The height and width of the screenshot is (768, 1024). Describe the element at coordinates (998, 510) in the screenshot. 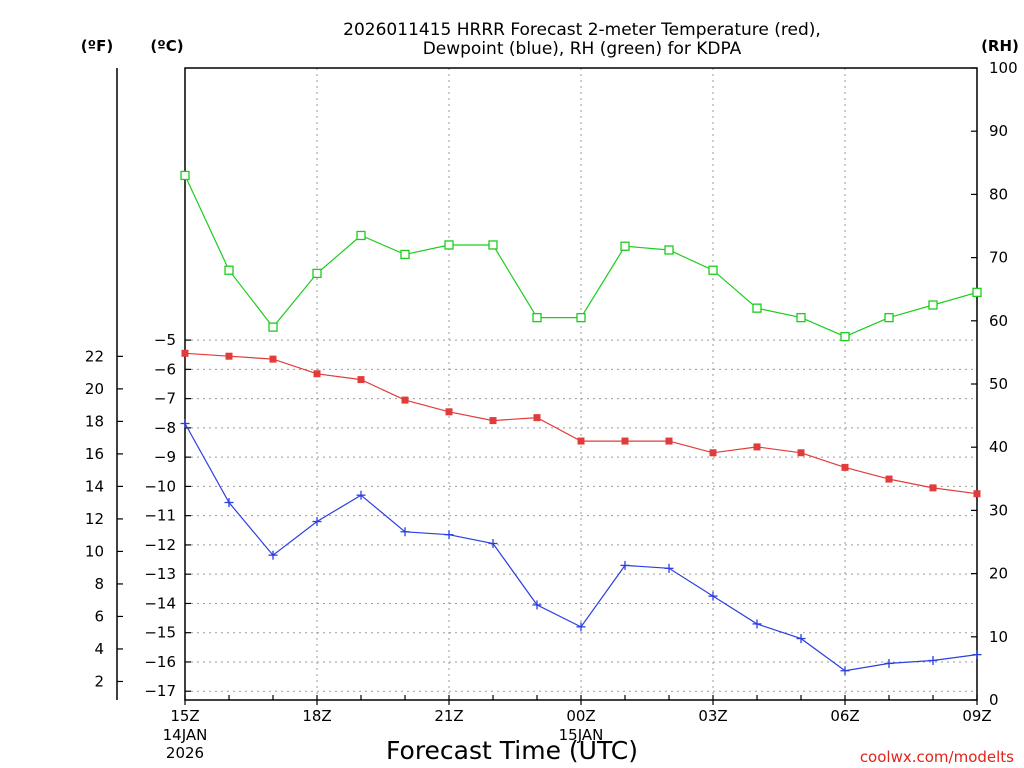

I see `rh-tick-label: 30` at that location.